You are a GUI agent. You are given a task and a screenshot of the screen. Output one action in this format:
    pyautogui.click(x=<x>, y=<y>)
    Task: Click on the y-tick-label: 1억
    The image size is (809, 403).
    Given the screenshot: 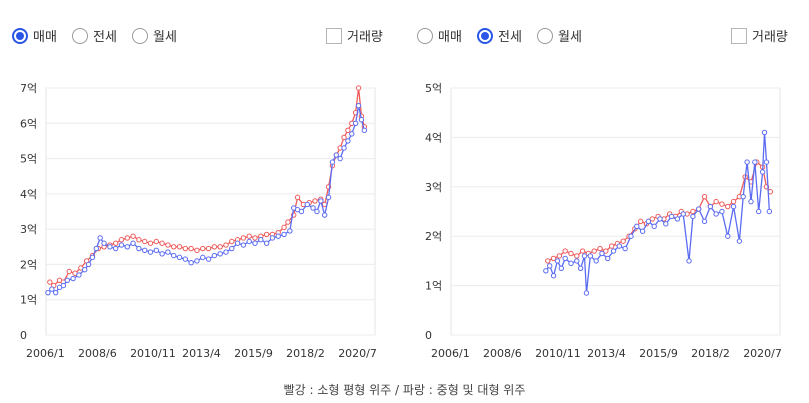 What is the action you would take?
    pyautogui.click(x=28, y=300)
    